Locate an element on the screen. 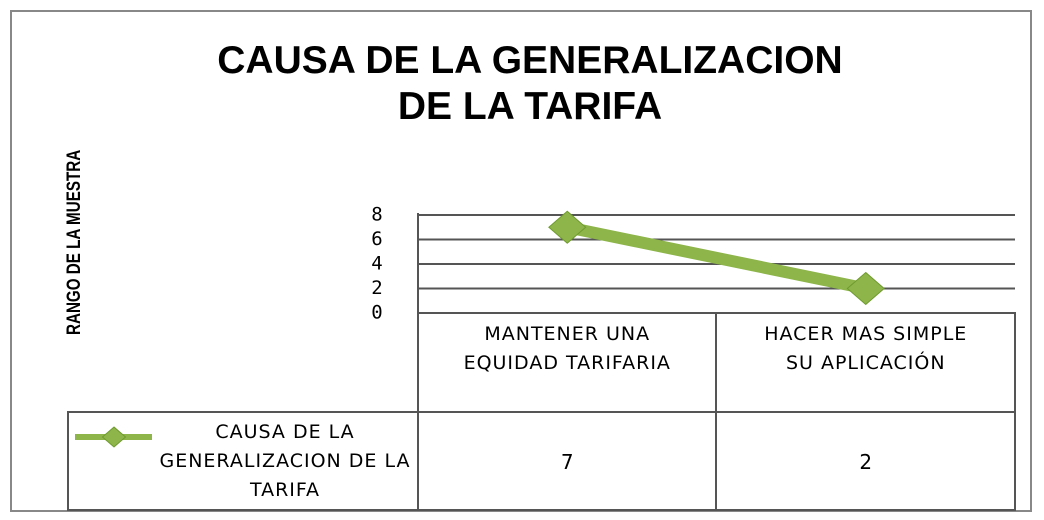 Image resolution: width=1044 pixels, height=520 pixels. category-label: HACER MAS SIMPLE SU APLICACIÓN is located at coordinates (866, 348).